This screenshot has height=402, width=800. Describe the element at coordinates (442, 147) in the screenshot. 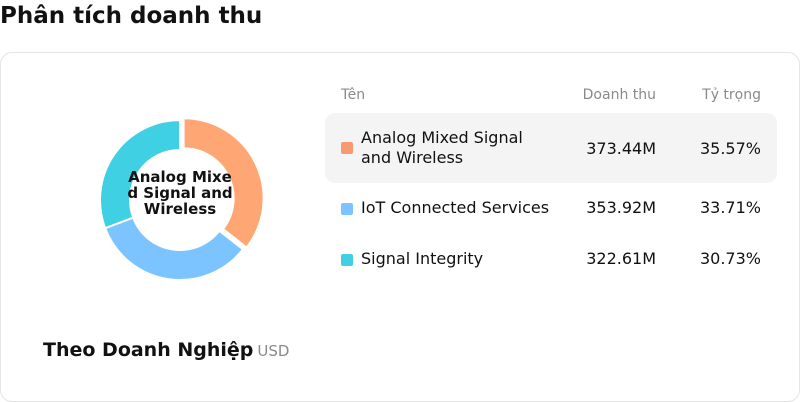

I see `row-name: Analog Mixed Signal and Wireless` at that location.